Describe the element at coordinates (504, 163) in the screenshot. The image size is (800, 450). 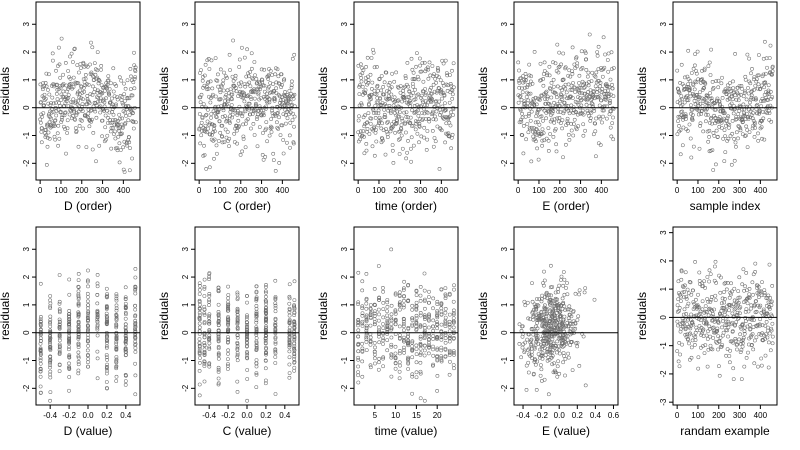
I see `y-tick-label: -2` at that location.